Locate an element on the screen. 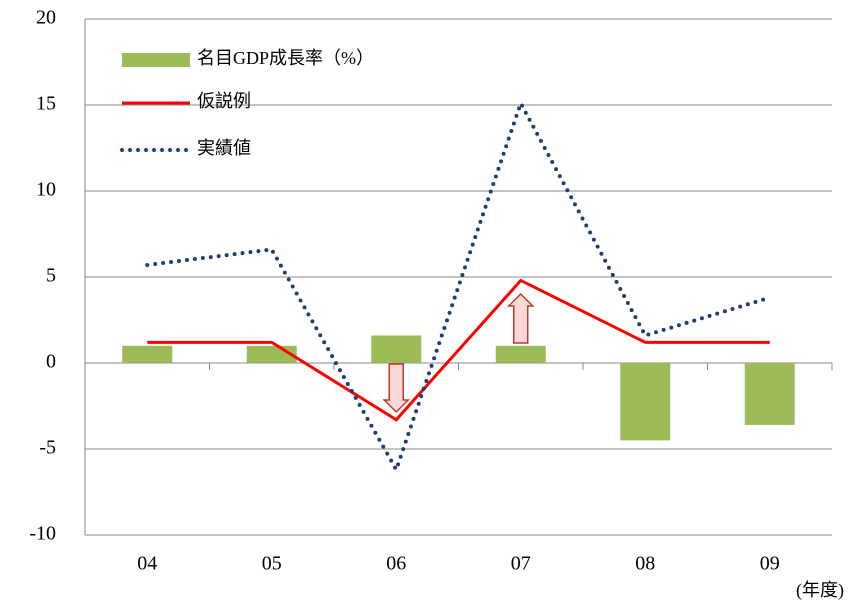 This screenshot has width=857, height=606. x-tick-label: 07 is located at coordinates (521, 564).